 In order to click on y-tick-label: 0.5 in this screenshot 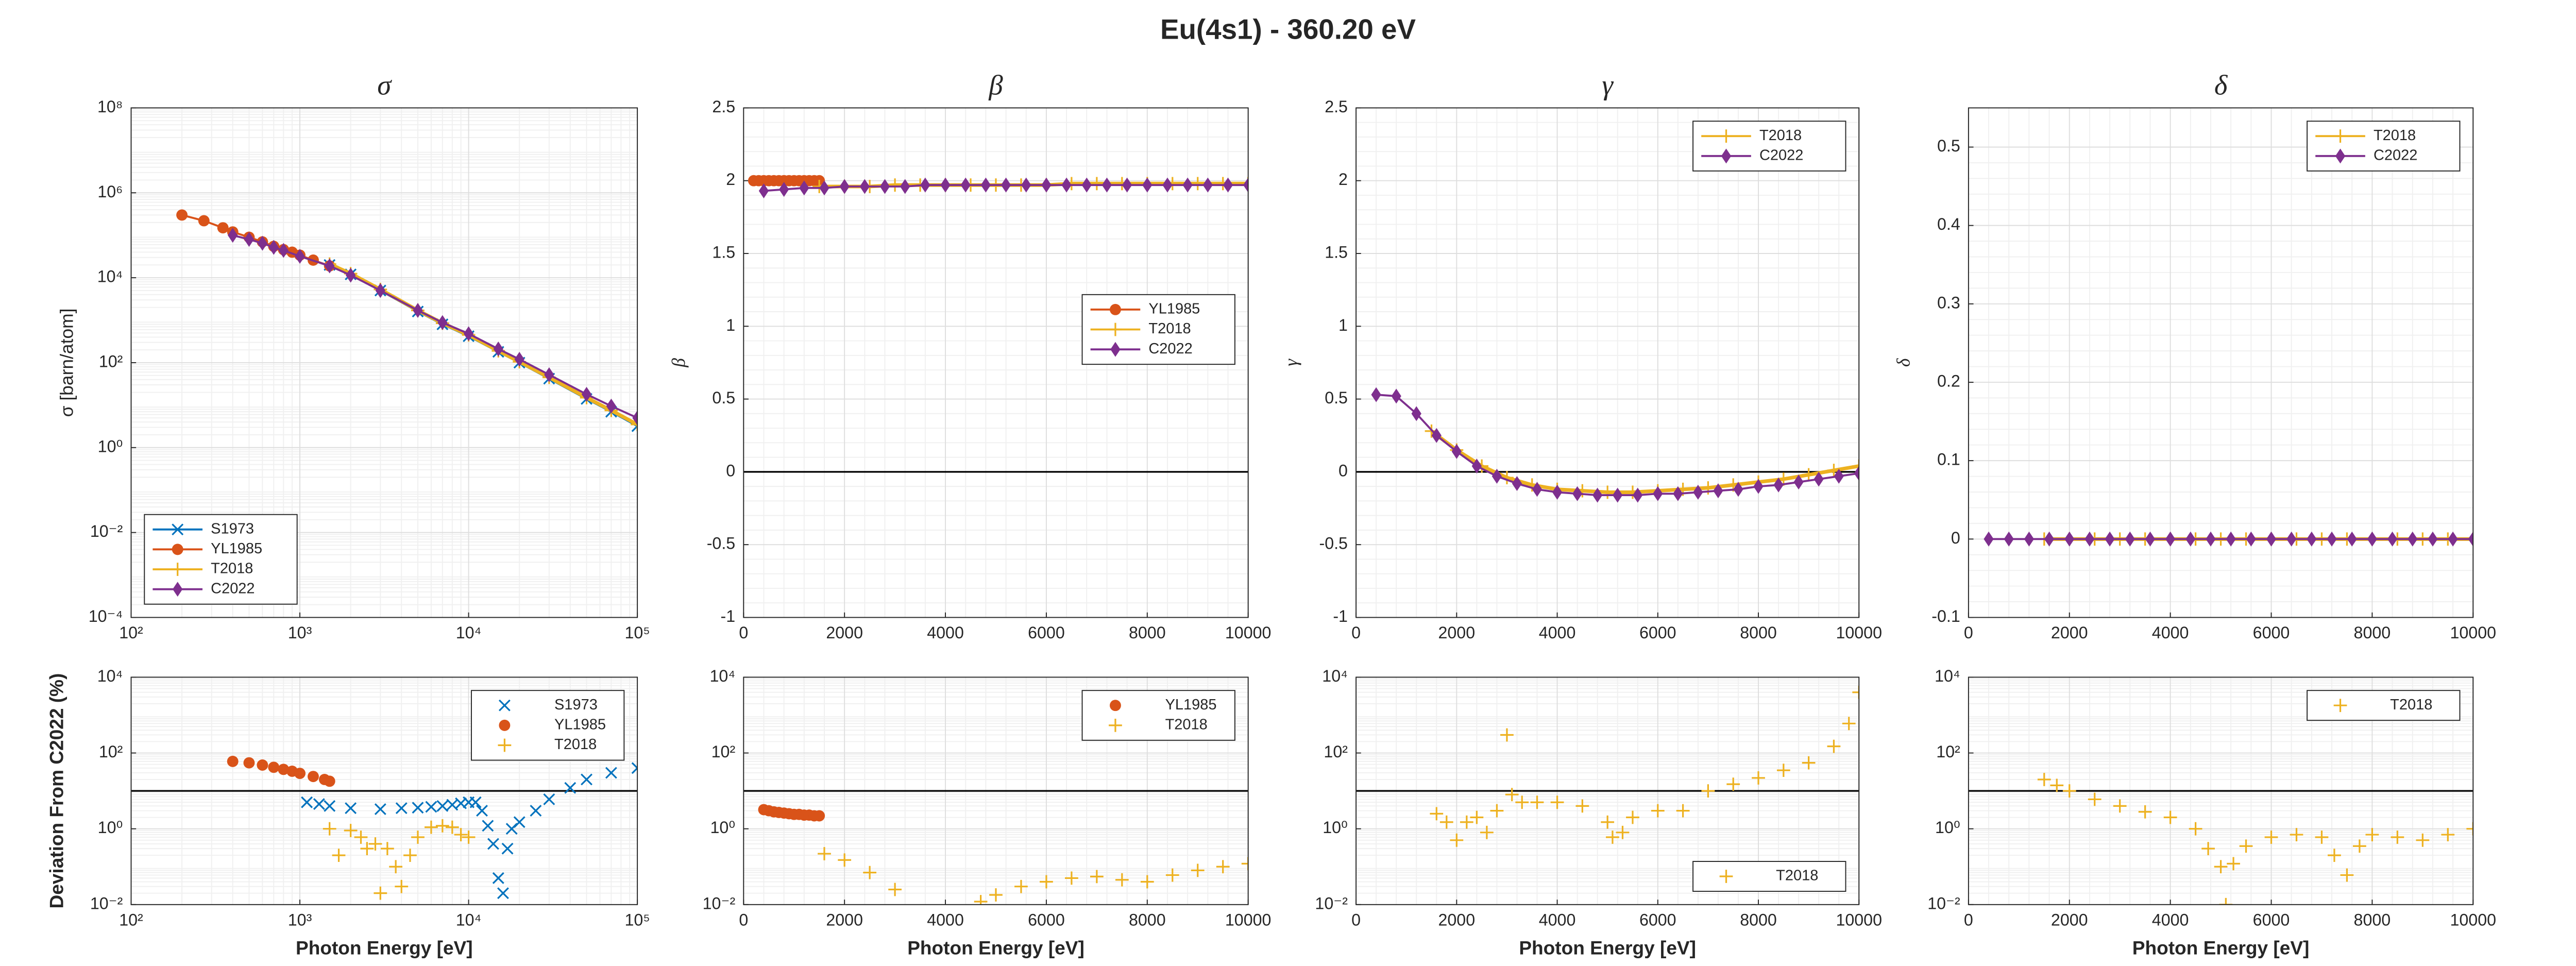, I will do `click(723, 397)`.